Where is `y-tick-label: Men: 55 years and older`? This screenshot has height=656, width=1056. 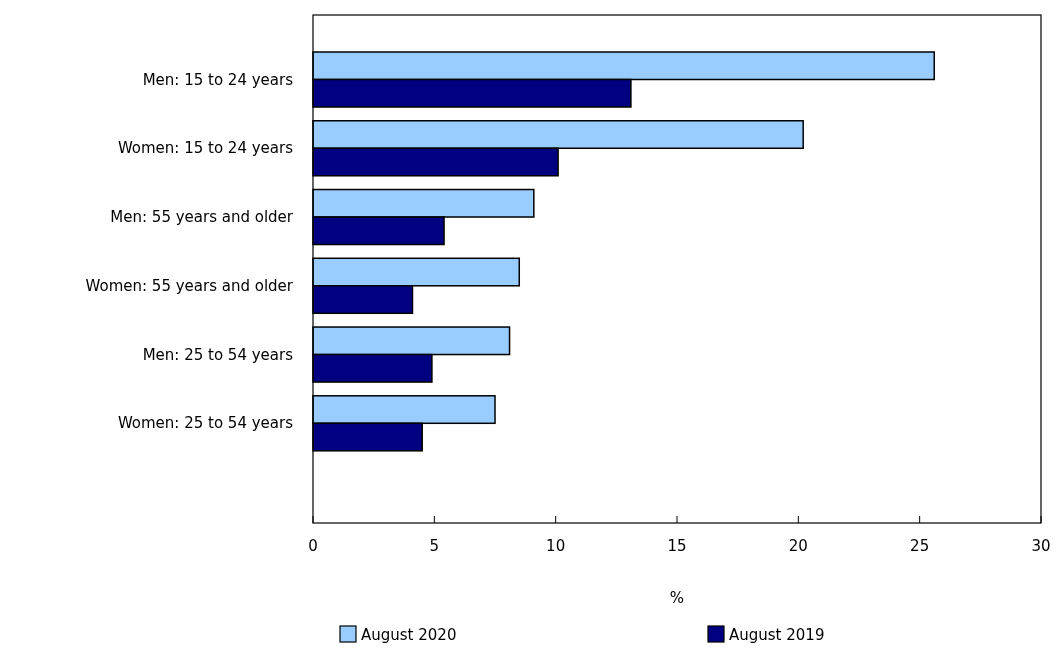
y-tick-label: Men: 55 years and older is located at coordinates (202, 217).